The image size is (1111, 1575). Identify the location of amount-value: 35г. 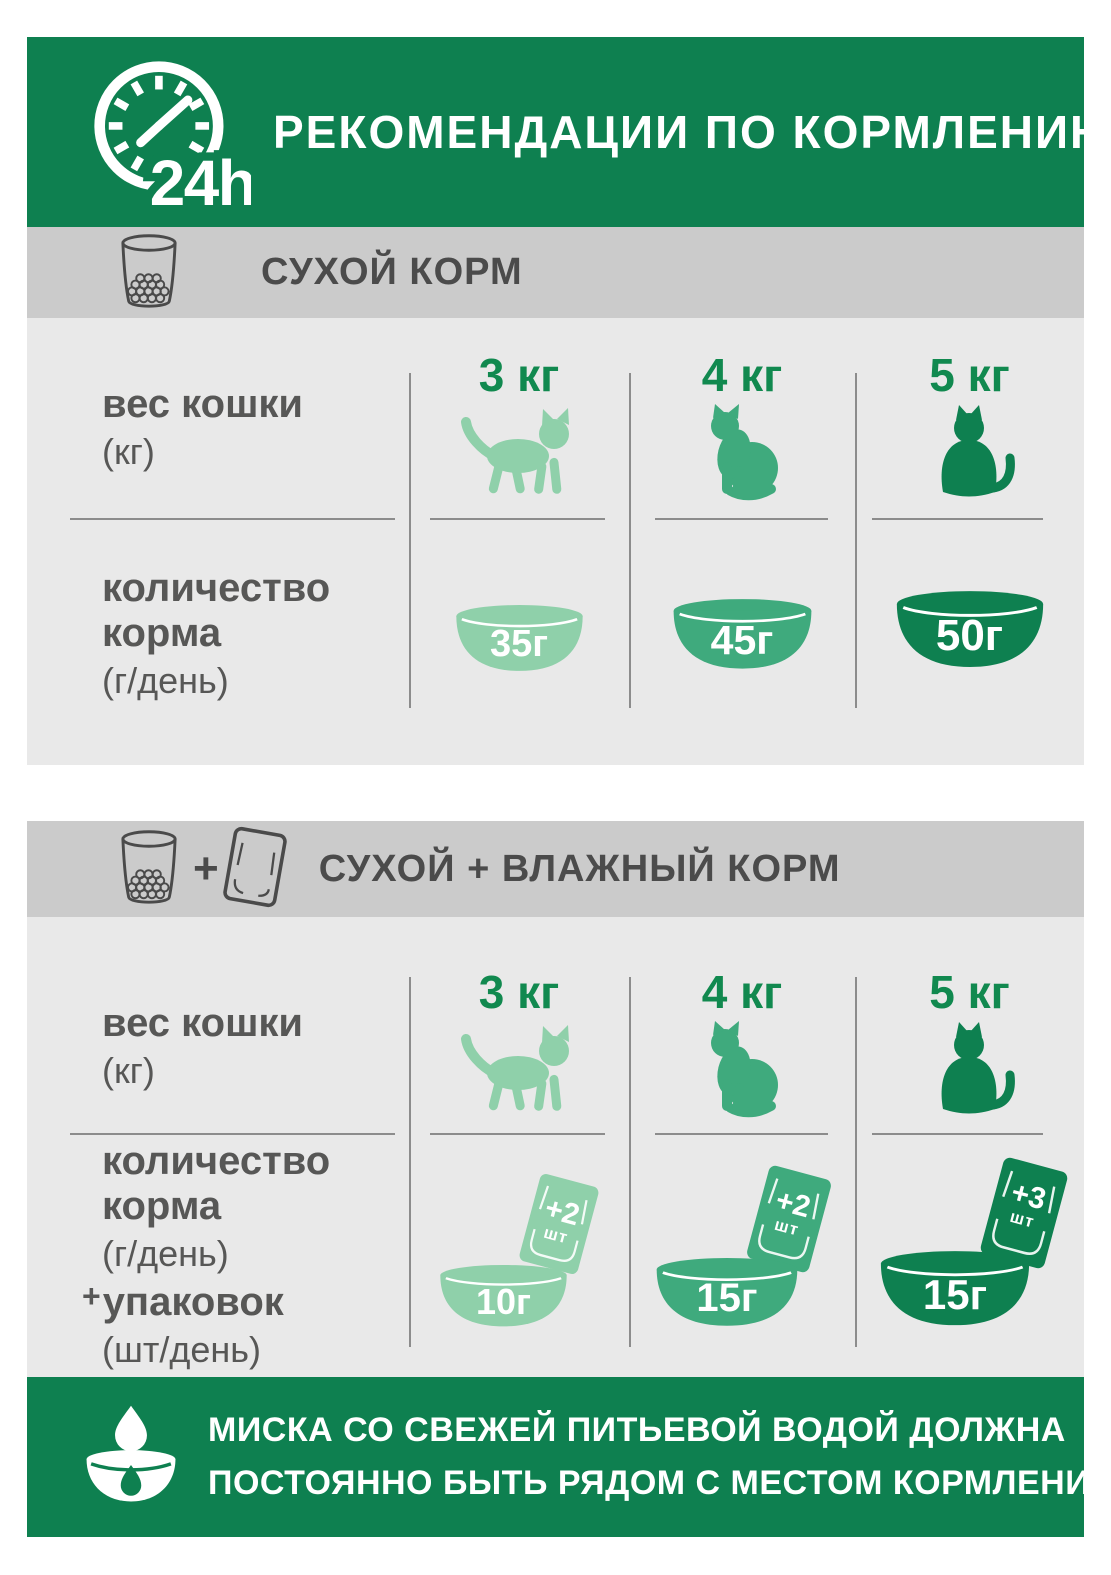
(519, 644).